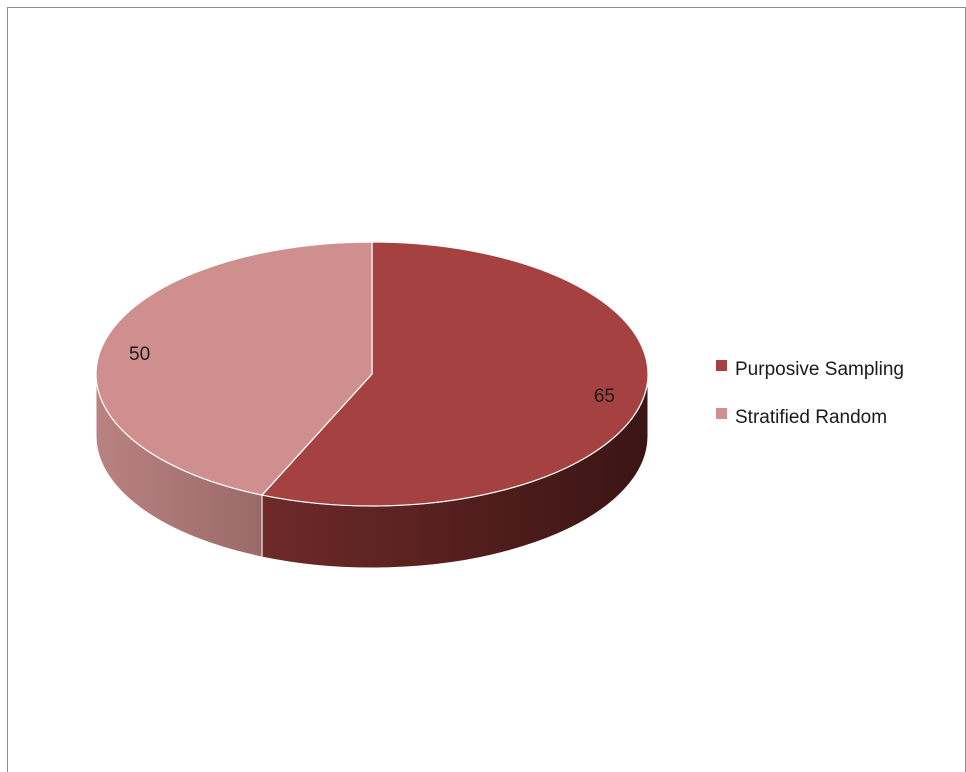  What do you see at coordinates (721, 365) in the screenshot?
I see `legend-swatch-purposive-sampling` at bounding box center [721, 365].